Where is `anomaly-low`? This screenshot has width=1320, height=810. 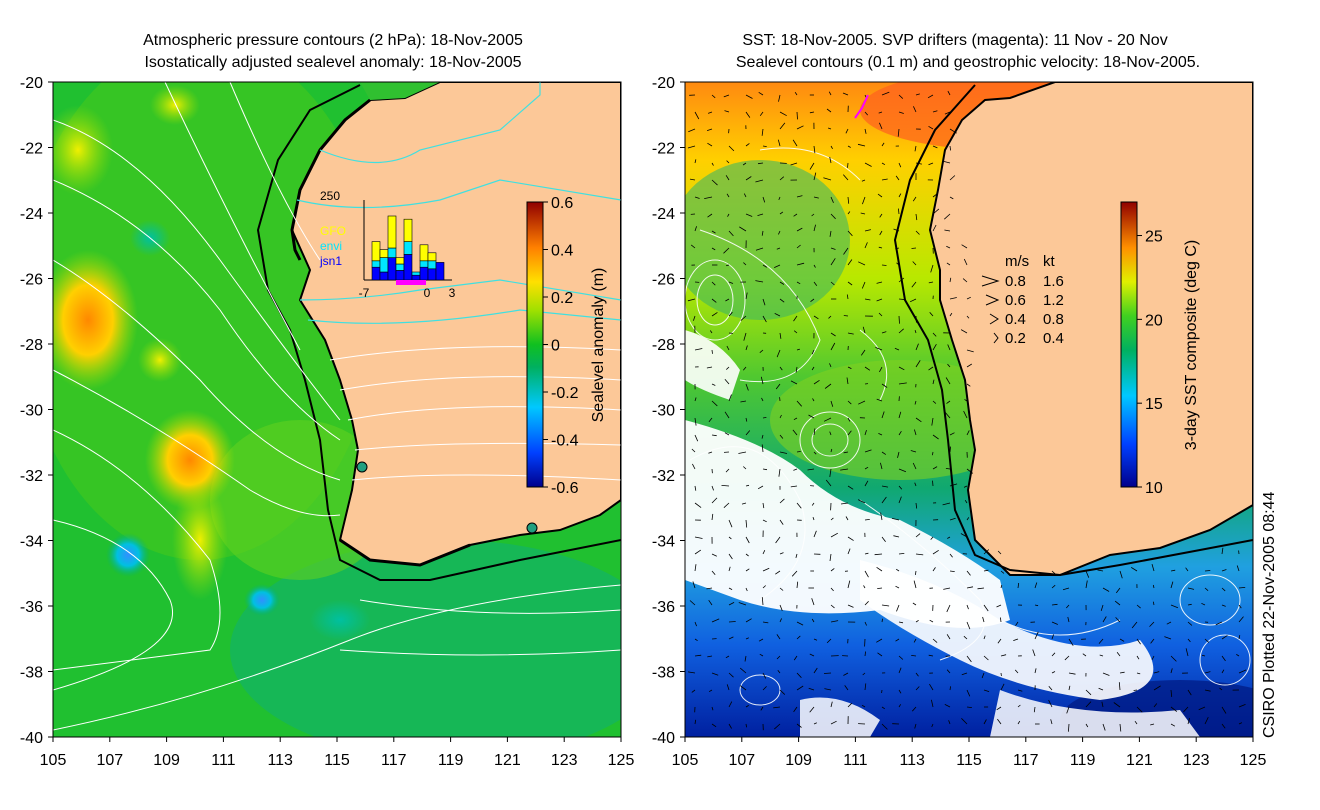 anomaly-low is located at coordinates (340, 620).